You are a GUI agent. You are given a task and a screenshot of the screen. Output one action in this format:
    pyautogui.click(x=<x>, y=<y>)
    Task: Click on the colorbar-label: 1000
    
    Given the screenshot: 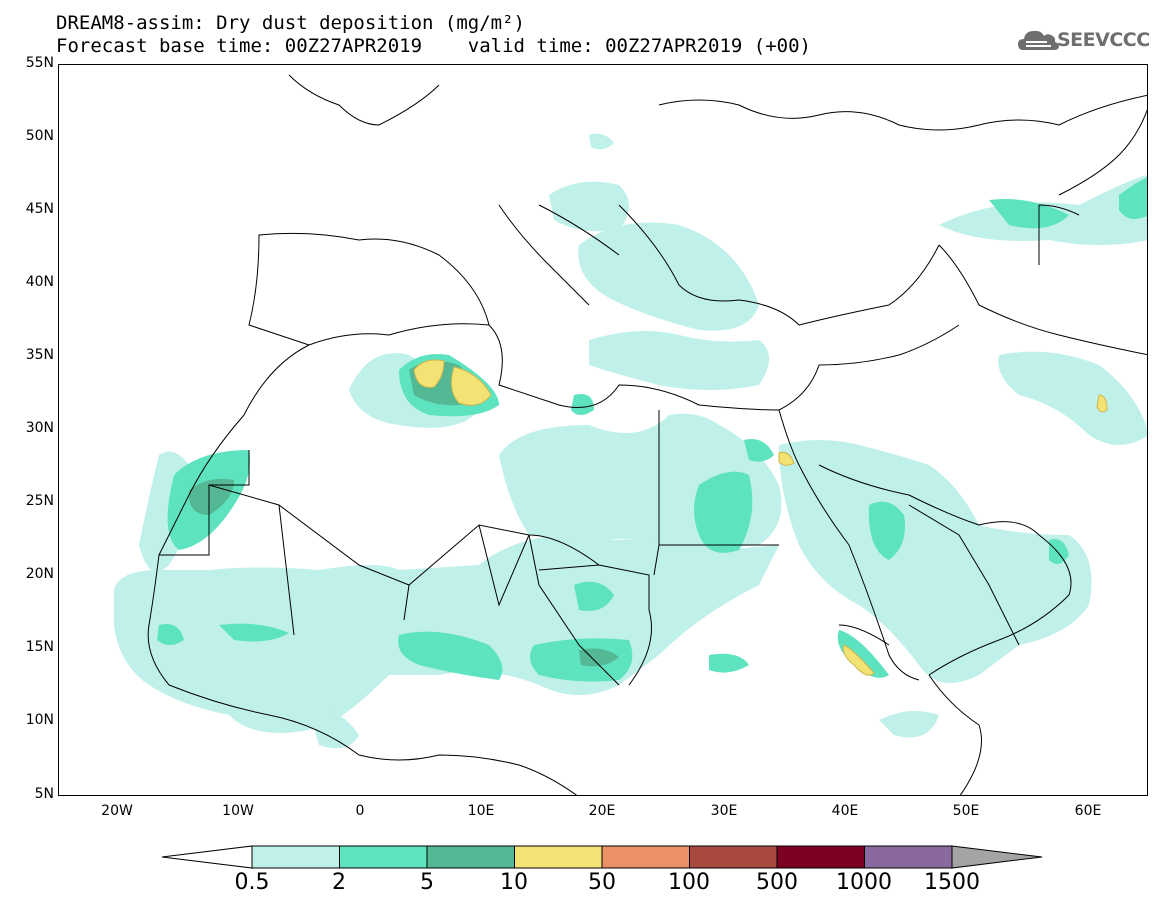 What is the action you would take?
    pyautogui.click(x=864, y=882)
    